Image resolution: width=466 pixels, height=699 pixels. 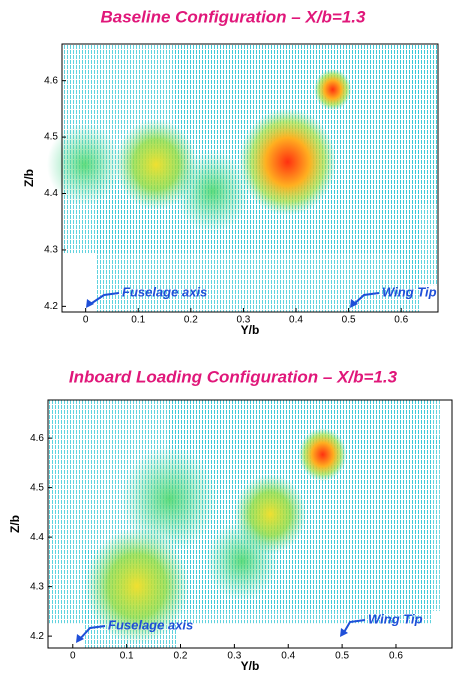 I want to click on chart-title: Inboard Loading Configuration – X/b=1.3, so click(x=233, y=376).